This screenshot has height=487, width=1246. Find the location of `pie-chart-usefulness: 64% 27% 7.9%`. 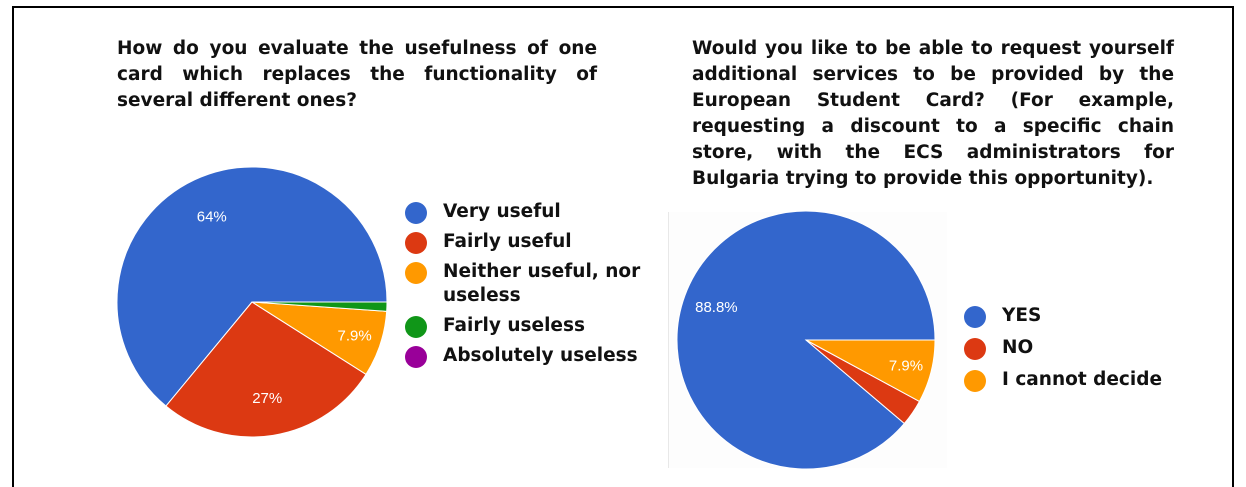

pie-chart-usefulness: 64% 27% 7.9% is located at coordinates (252, 302).